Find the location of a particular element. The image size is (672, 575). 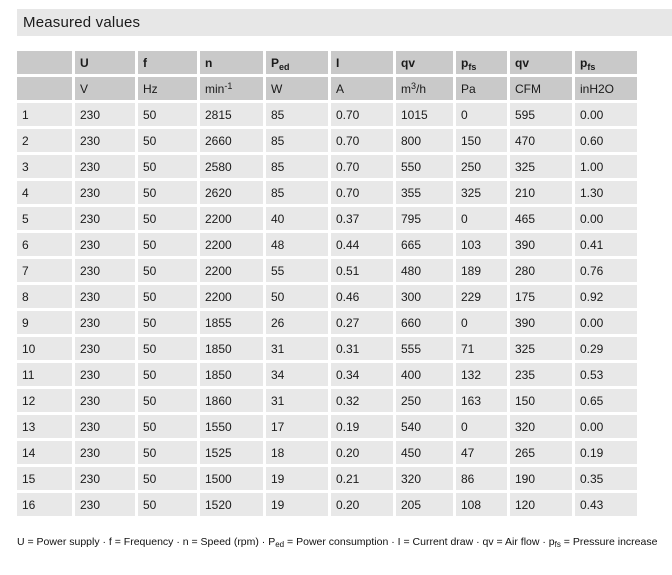

table-row: 9 230 50 1855 26 0.27 660 0 390 0.00 is located at coordinates (327, 322).